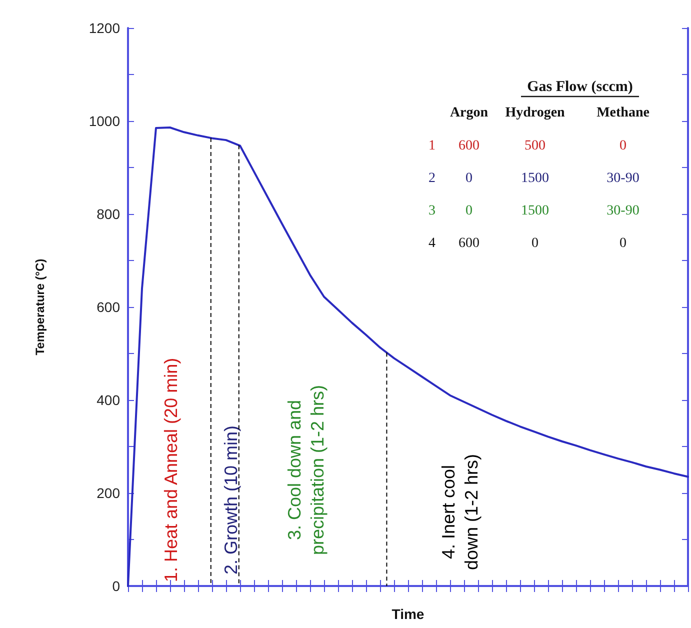 Image resolution: width=691 pixels, height=628 pixels. I want to click on annotation: 3, so click(432, 211).